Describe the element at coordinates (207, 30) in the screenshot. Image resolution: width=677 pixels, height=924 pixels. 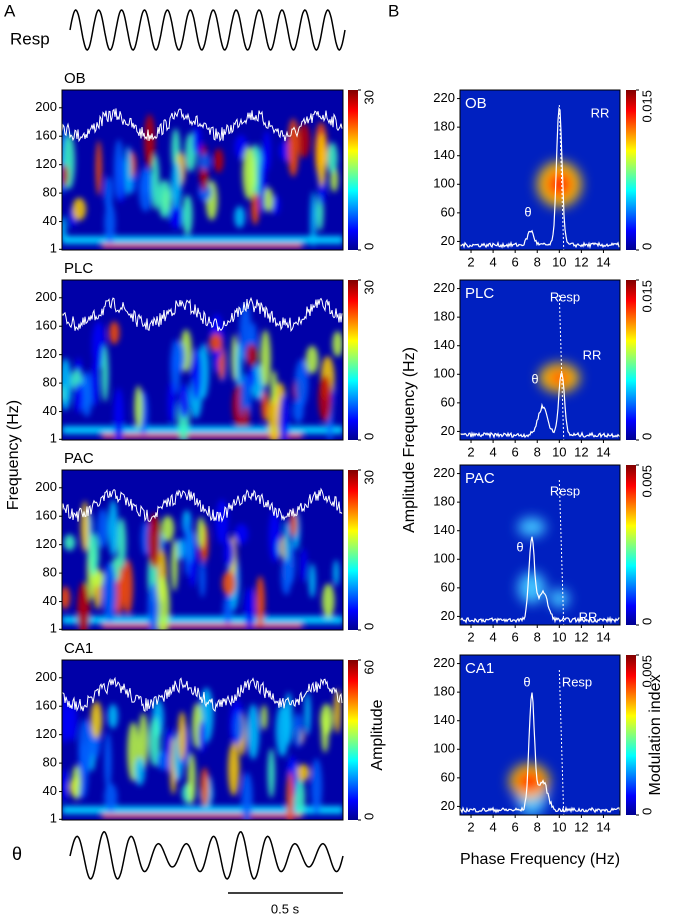
I see `resp-trace` at that location.